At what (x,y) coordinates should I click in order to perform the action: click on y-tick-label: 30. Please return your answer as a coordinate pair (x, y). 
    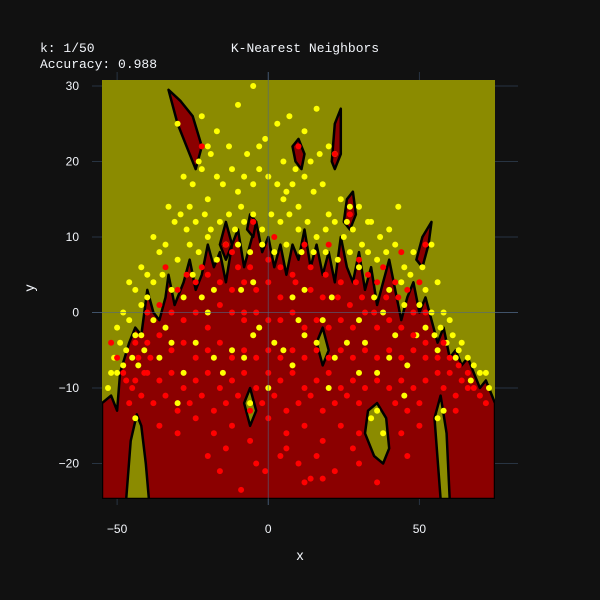
    Looking at the image, I should click on (73, 86).